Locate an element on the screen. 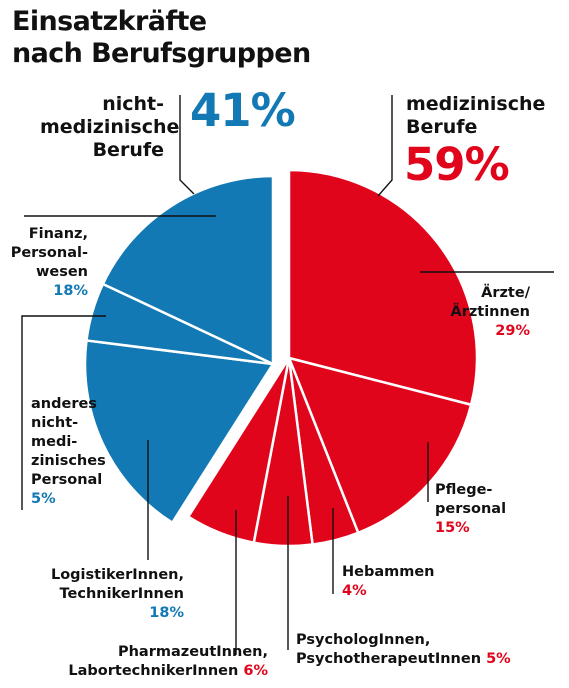  label-logistik-percent: 18% is located at coordinates (166, 613).